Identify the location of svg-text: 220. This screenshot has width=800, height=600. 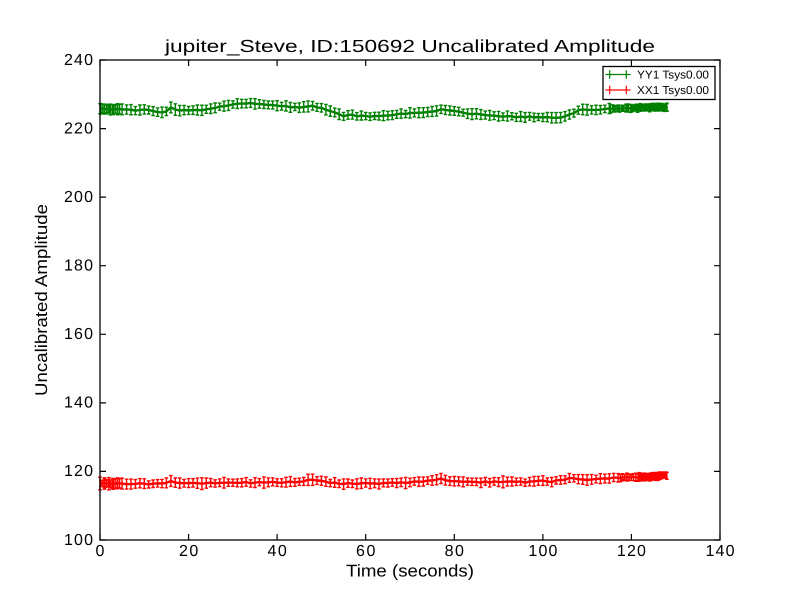
(78, 128).